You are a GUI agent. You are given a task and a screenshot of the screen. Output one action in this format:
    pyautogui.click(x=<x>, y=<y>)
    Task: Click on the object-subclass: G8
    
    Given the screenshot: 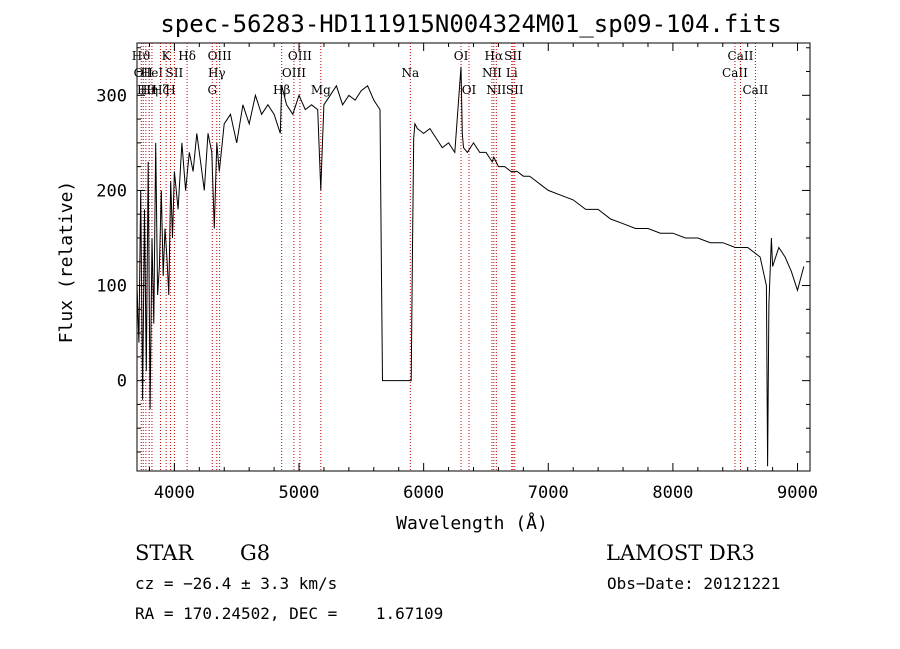 What is the action you would take?
    pyautogui.click(x=255, y=553)
    